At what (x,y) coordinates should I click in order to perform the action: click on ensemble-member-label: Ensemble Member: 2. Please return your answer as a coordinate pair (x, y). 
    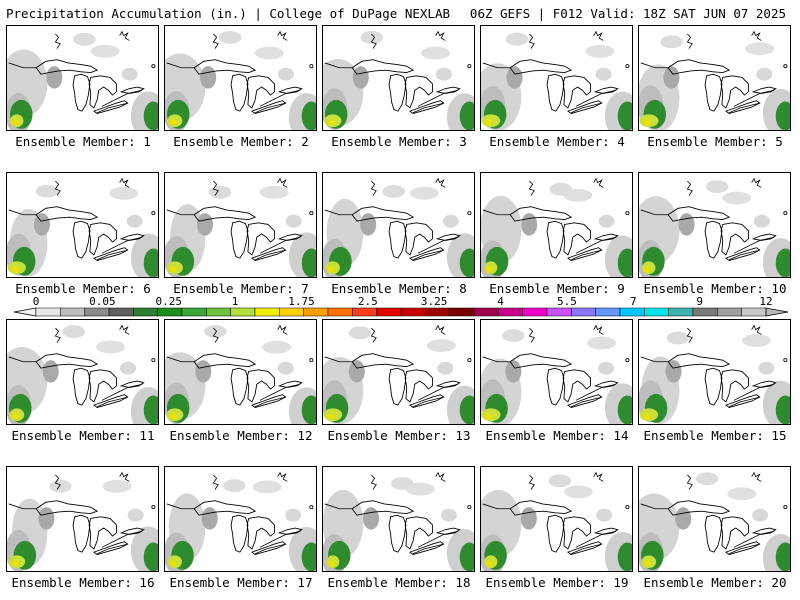
    Looking at the image, I should click on (241, 141).